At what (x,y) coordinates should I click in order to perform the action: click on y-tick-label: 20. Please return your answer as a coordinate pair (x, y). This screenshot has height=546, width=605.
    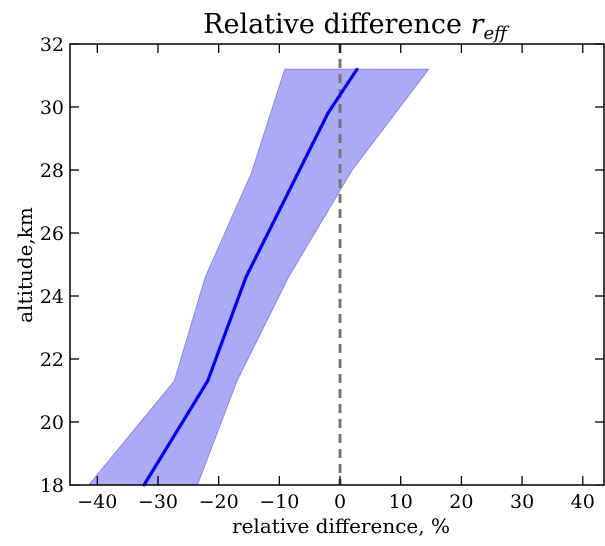
    Looking at the image, I should click on (52, 423).